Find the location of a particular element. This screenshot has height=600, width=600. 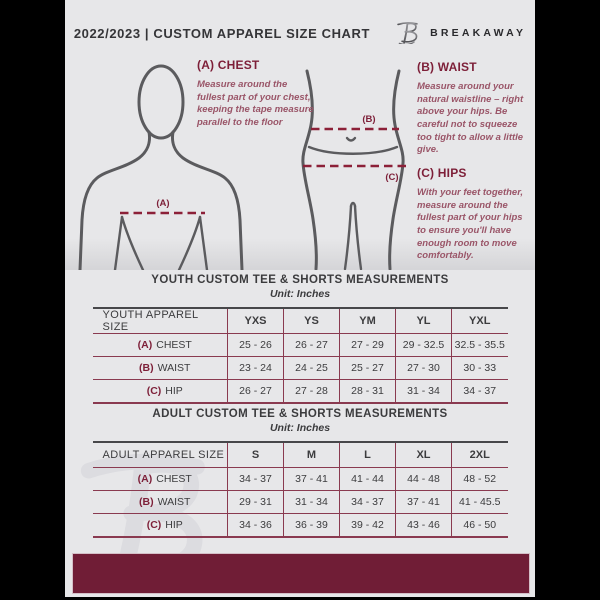

value-cell: 28 - 31 is located at coordinates (367, 391).